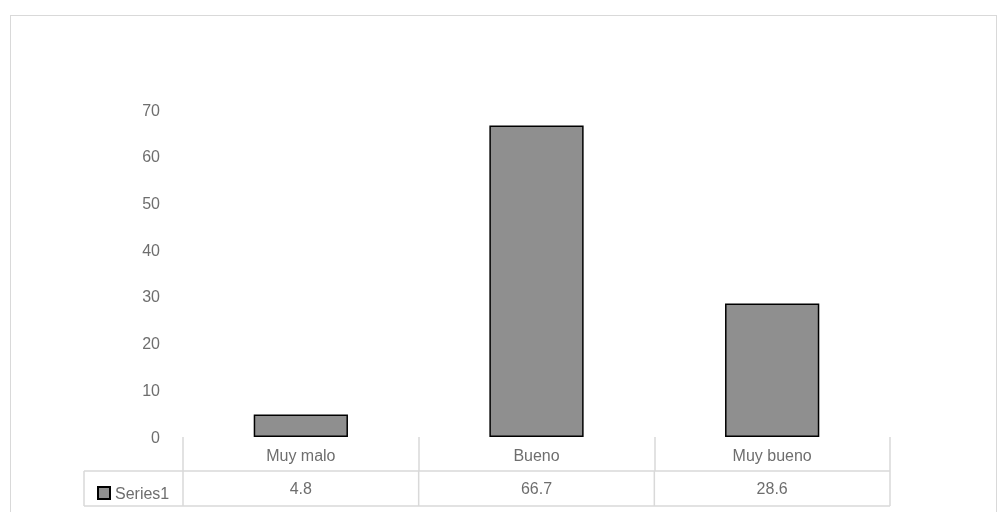 Image resolution: width=1005 pixels, height=512 pixels. What do you see at coordinates (301, 488) in the screenshot?
I see `data-label: 4.8` at bounding box center [301, 488].